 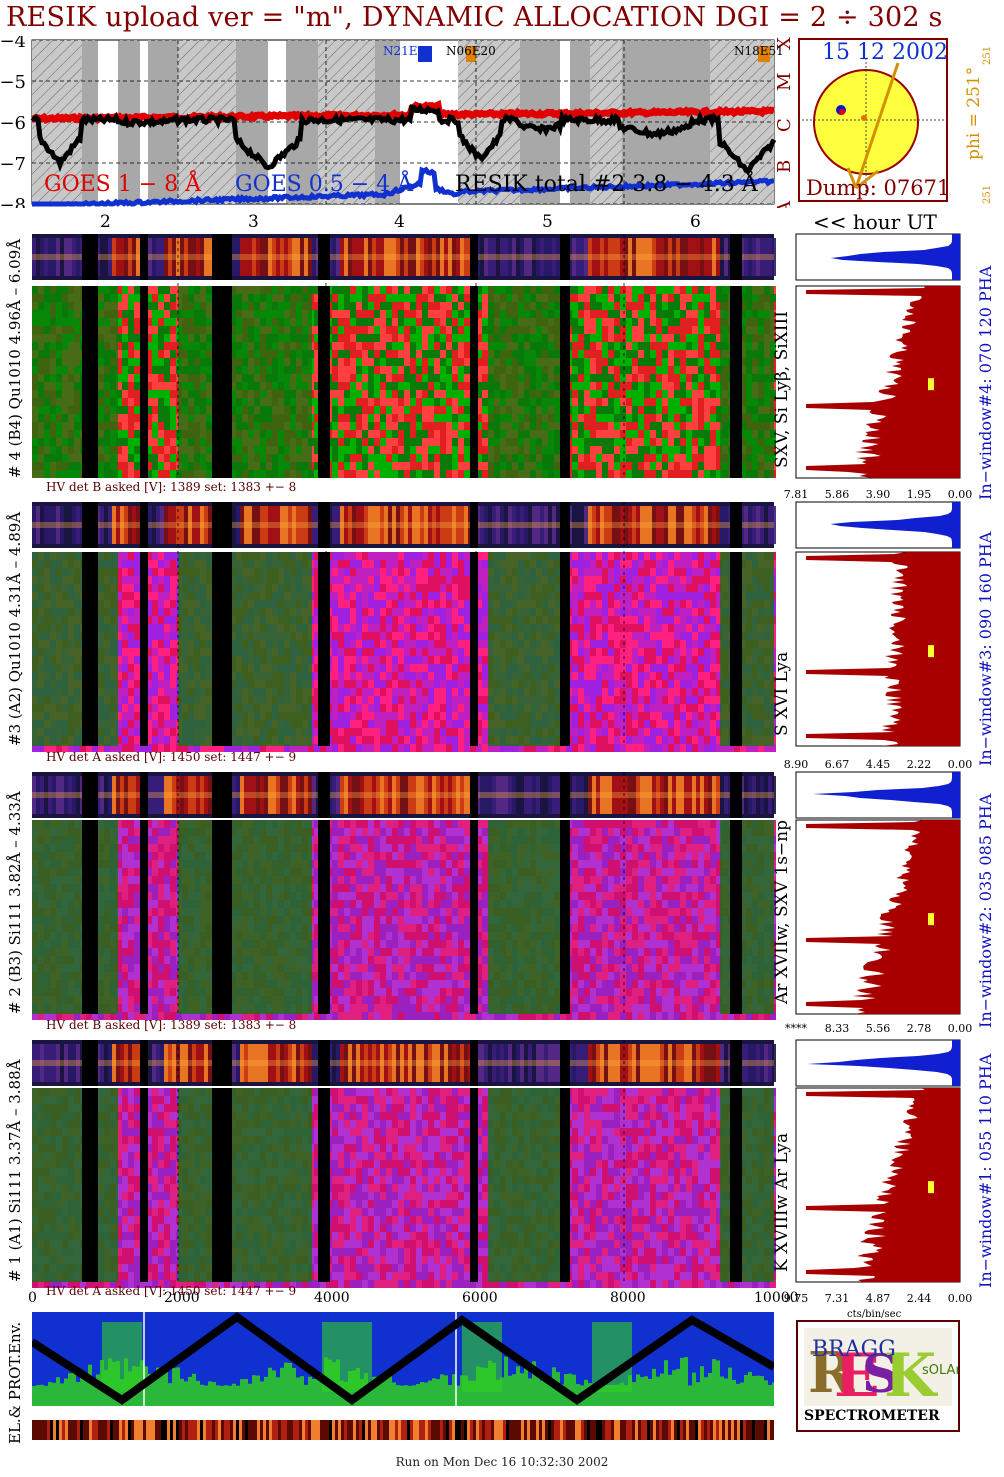 I want to click on goes-class-letter: A, so click(x=784, y=204).